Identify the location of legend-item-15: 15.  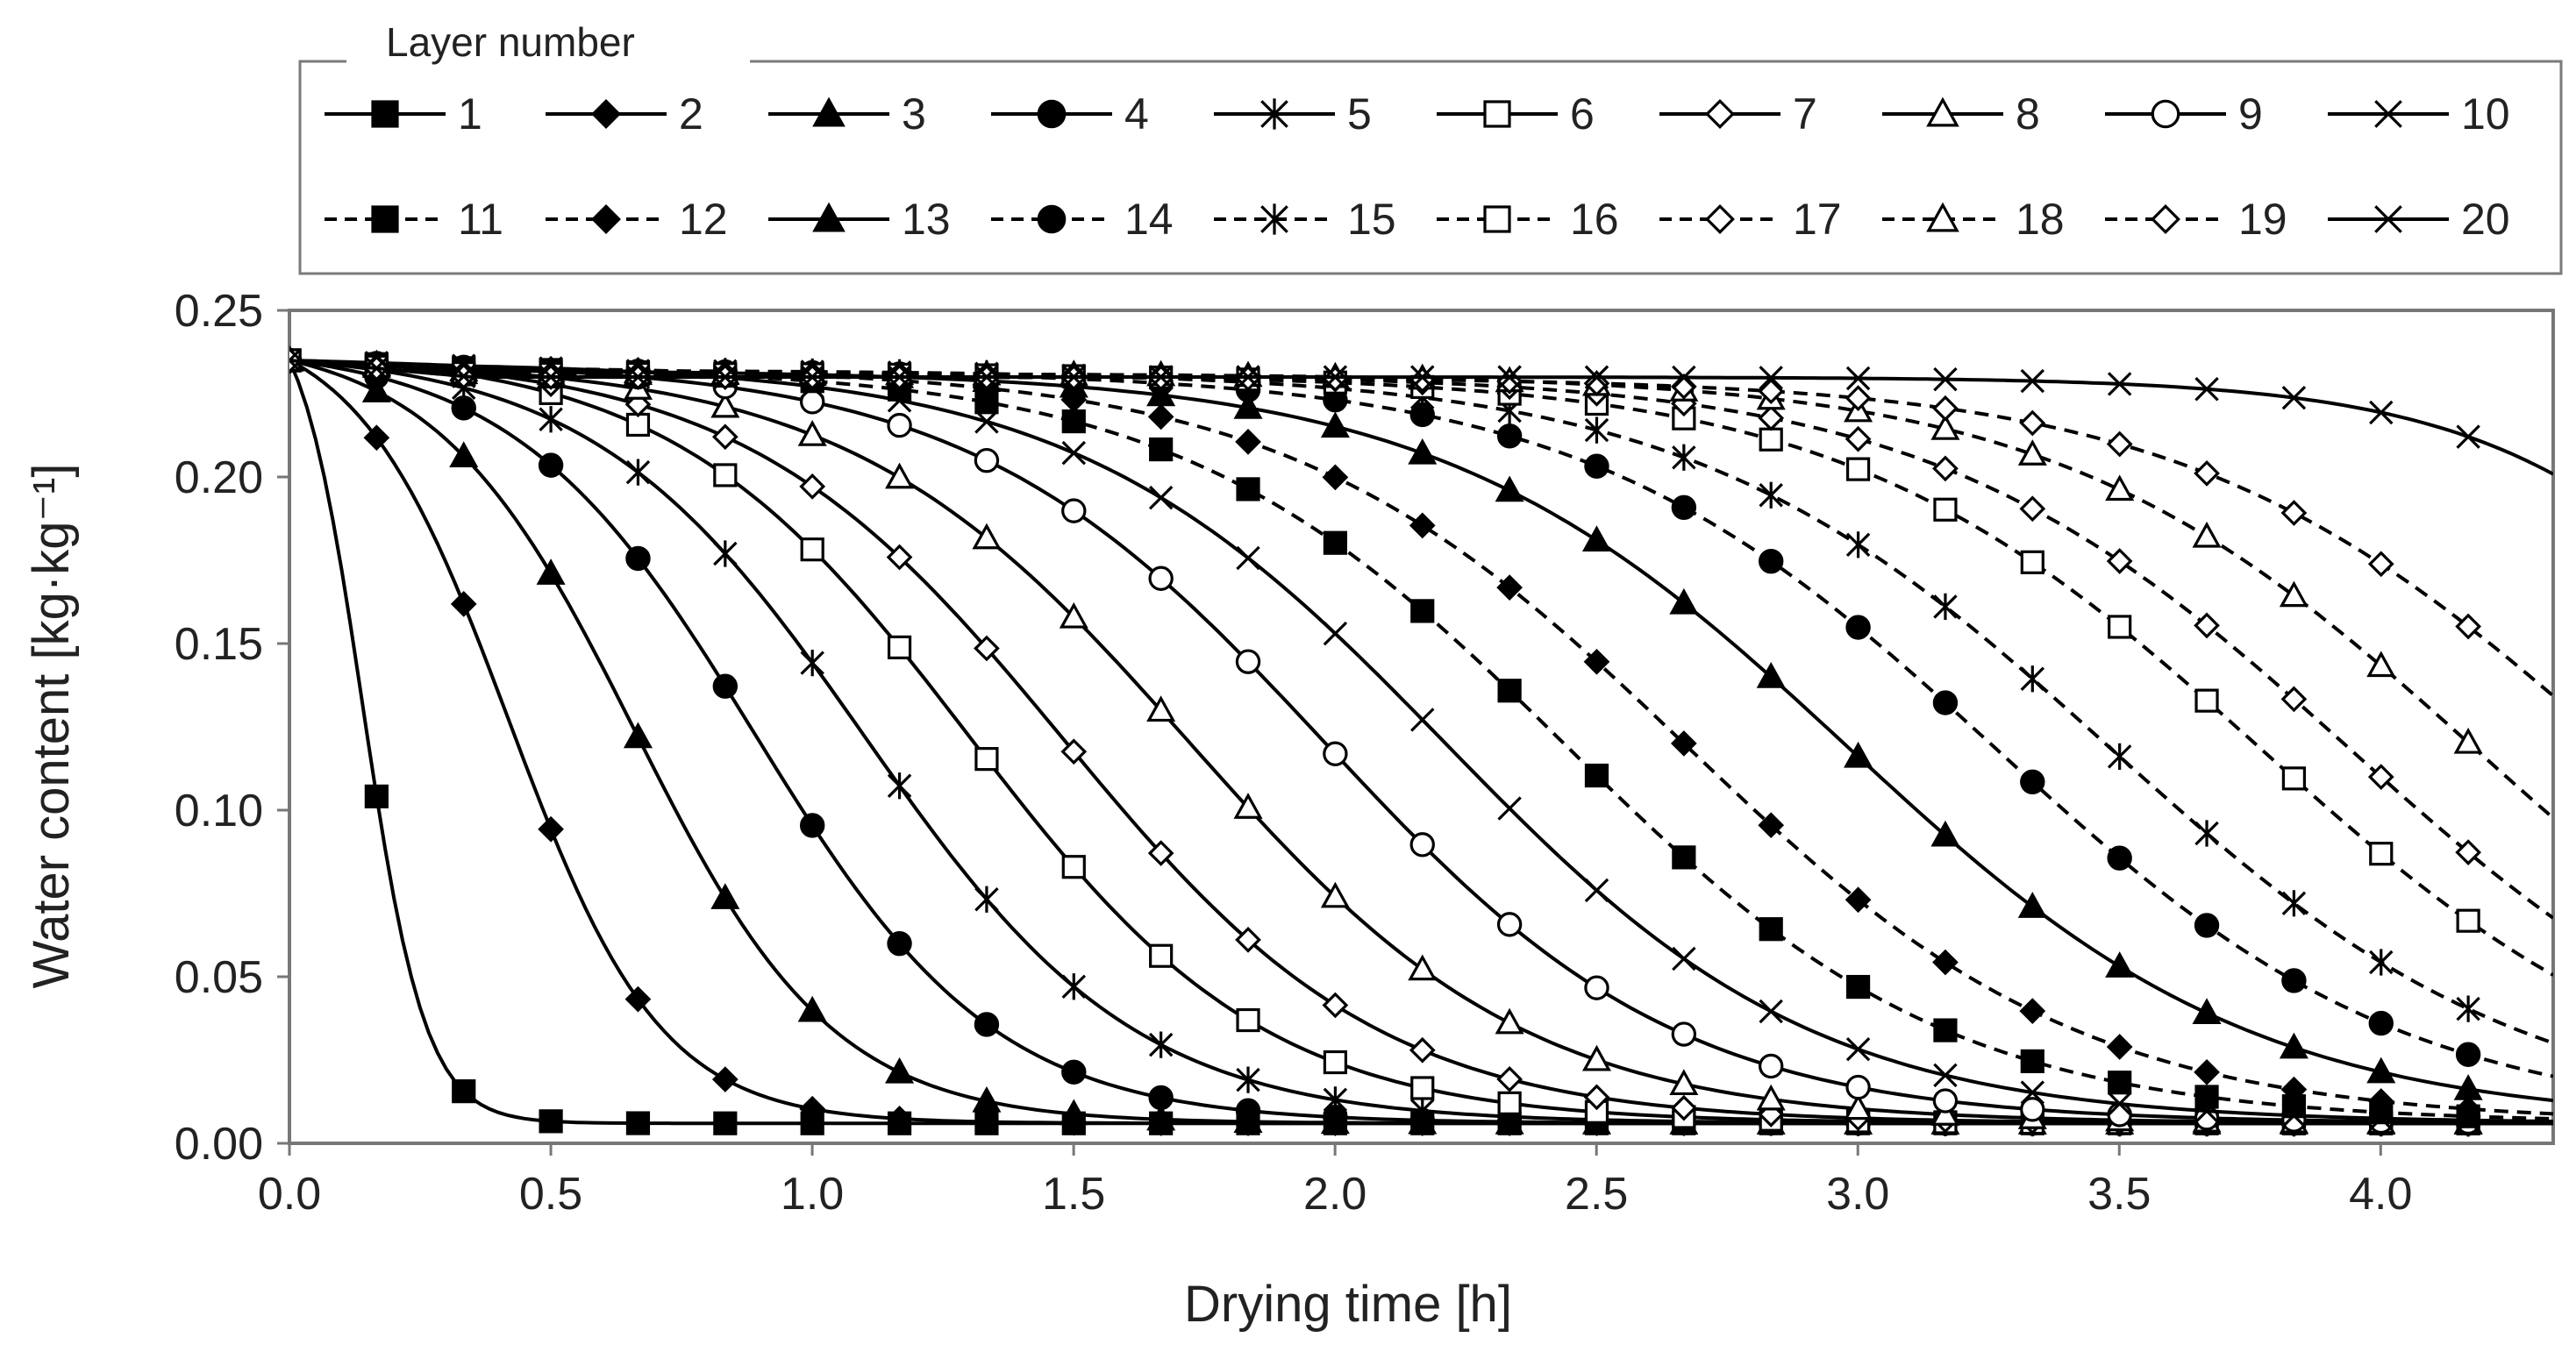
(1305, 219).